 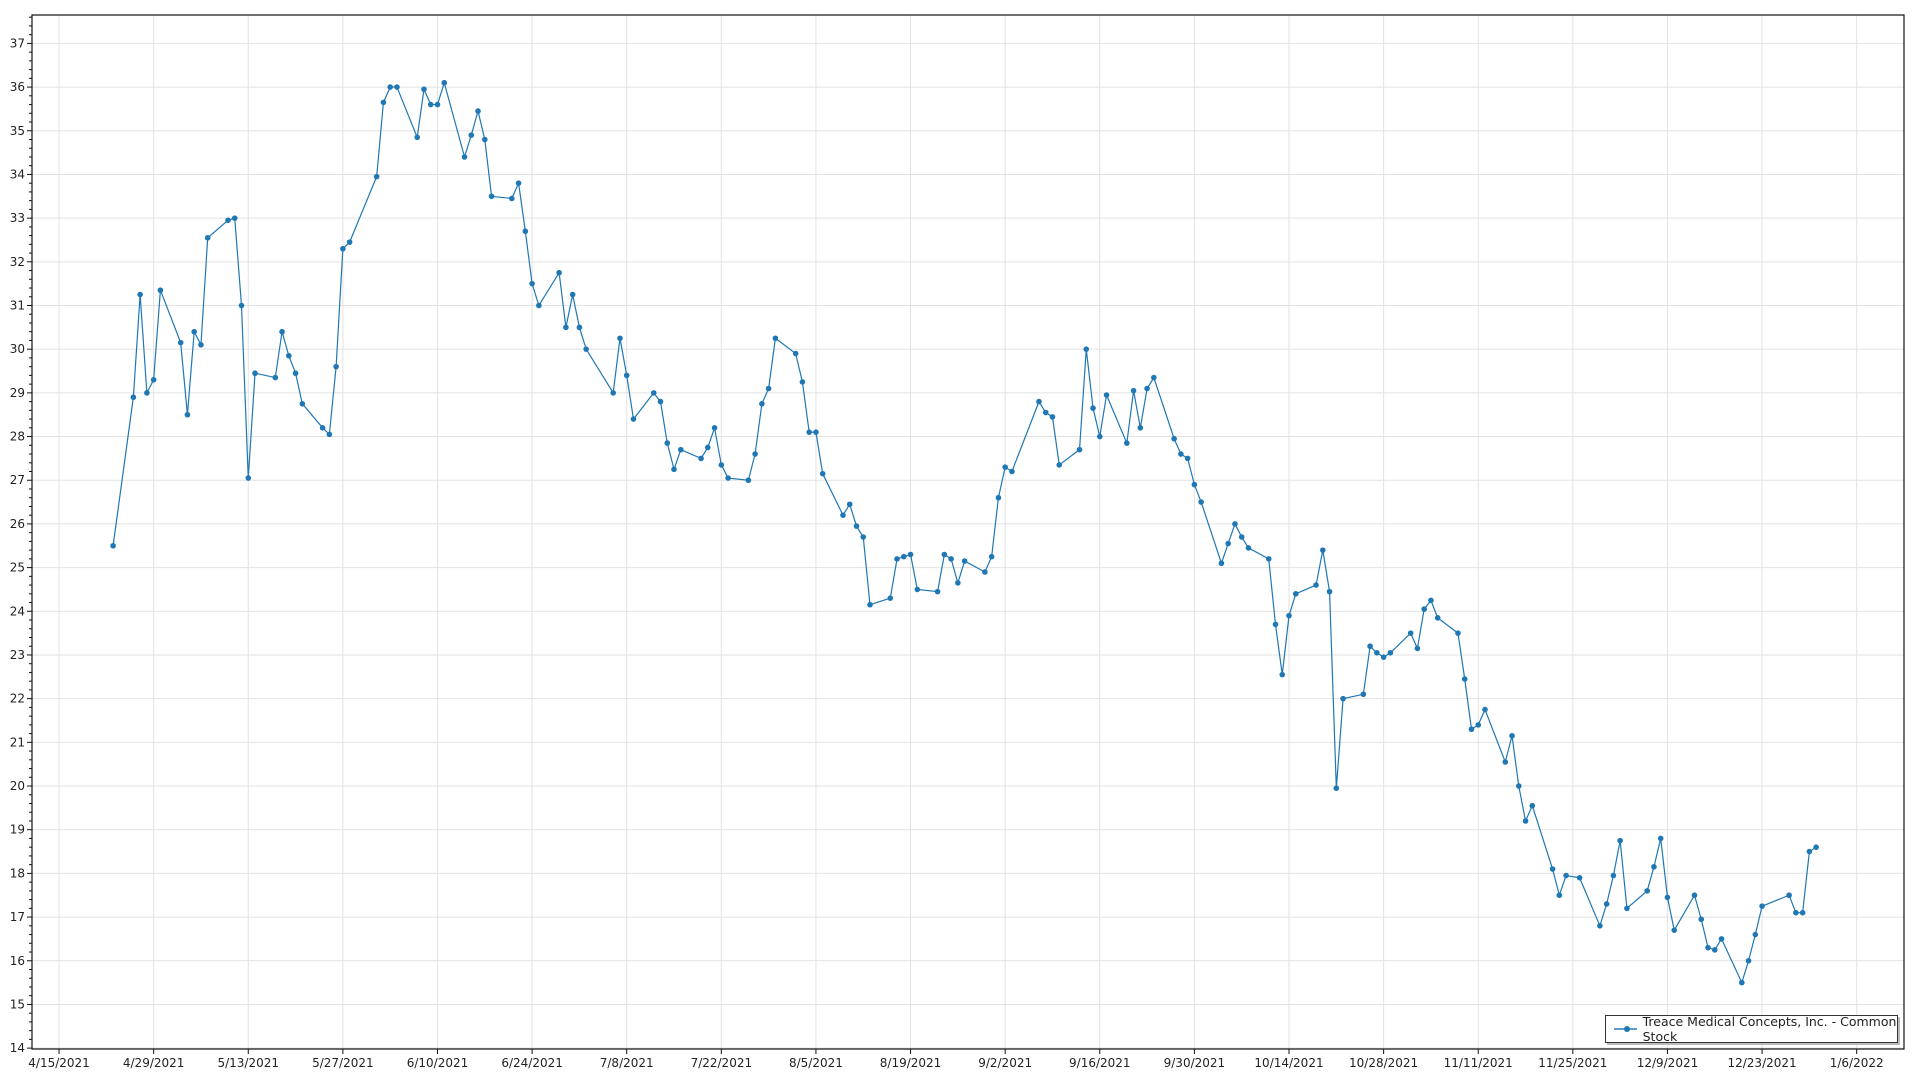 What do you see at coordinates (17, 524) in the screenshot?
I see `y-tick-label: 26` at bounding box center [17, 524].